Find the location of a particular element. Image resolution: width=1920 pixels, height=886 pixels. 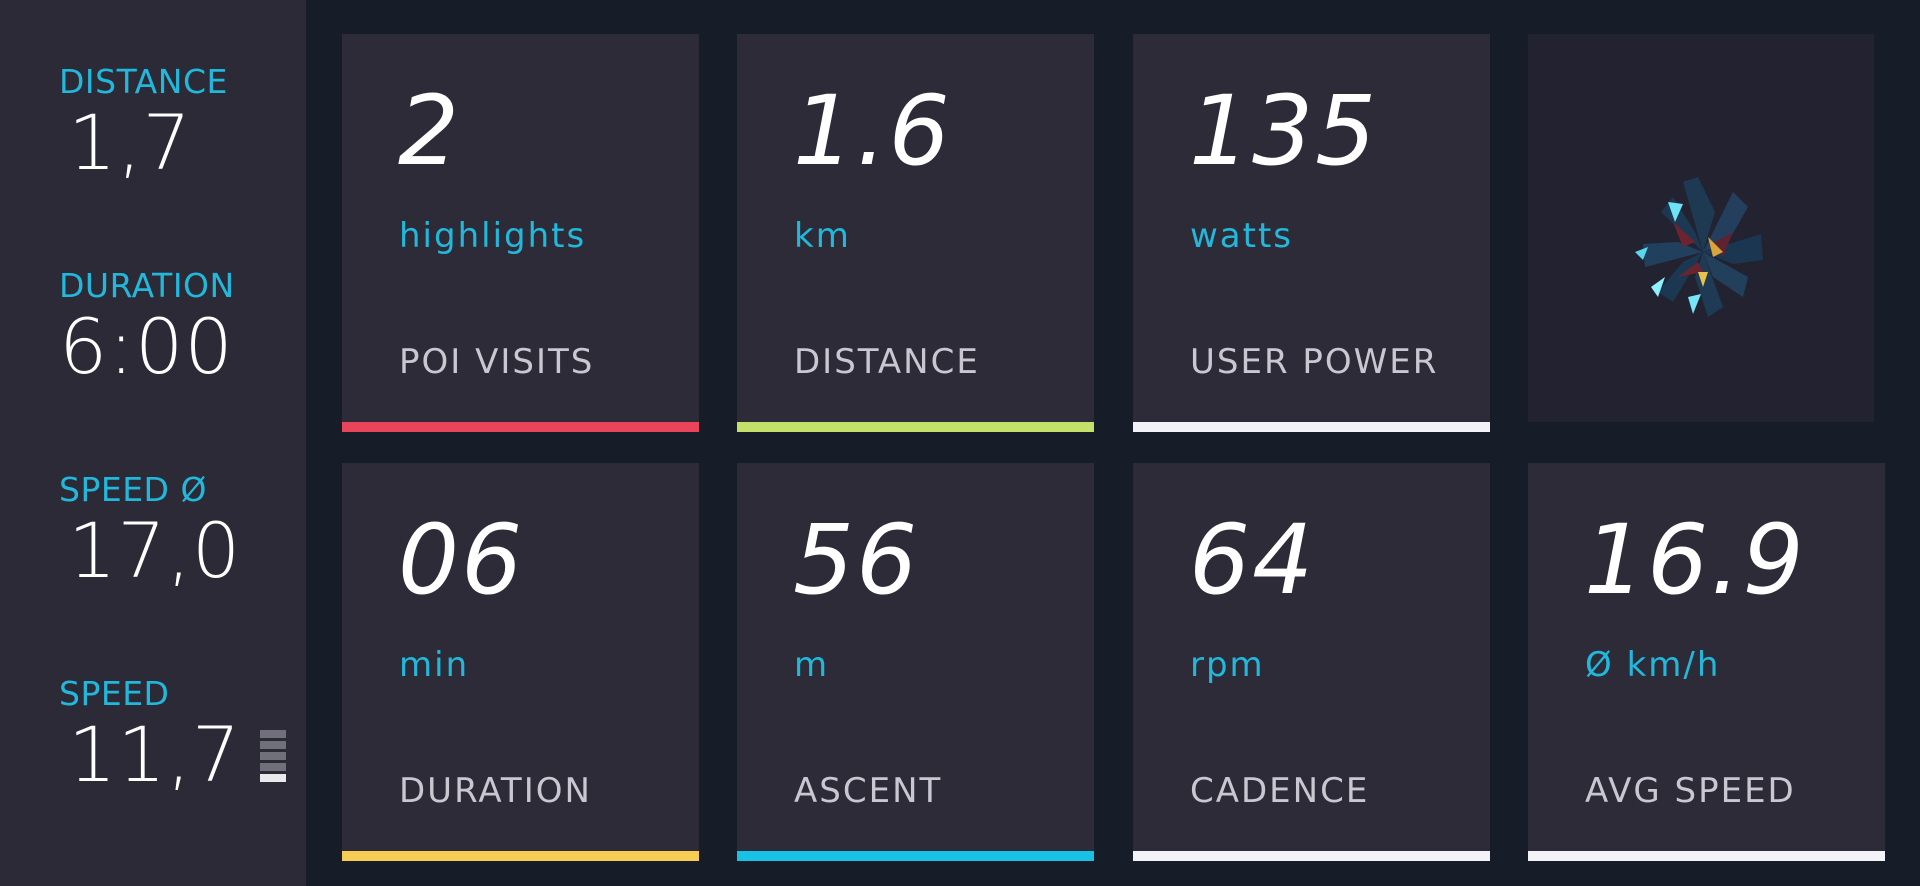

sidebar-speed-label: SPEED is located at coordinates (114, 693).